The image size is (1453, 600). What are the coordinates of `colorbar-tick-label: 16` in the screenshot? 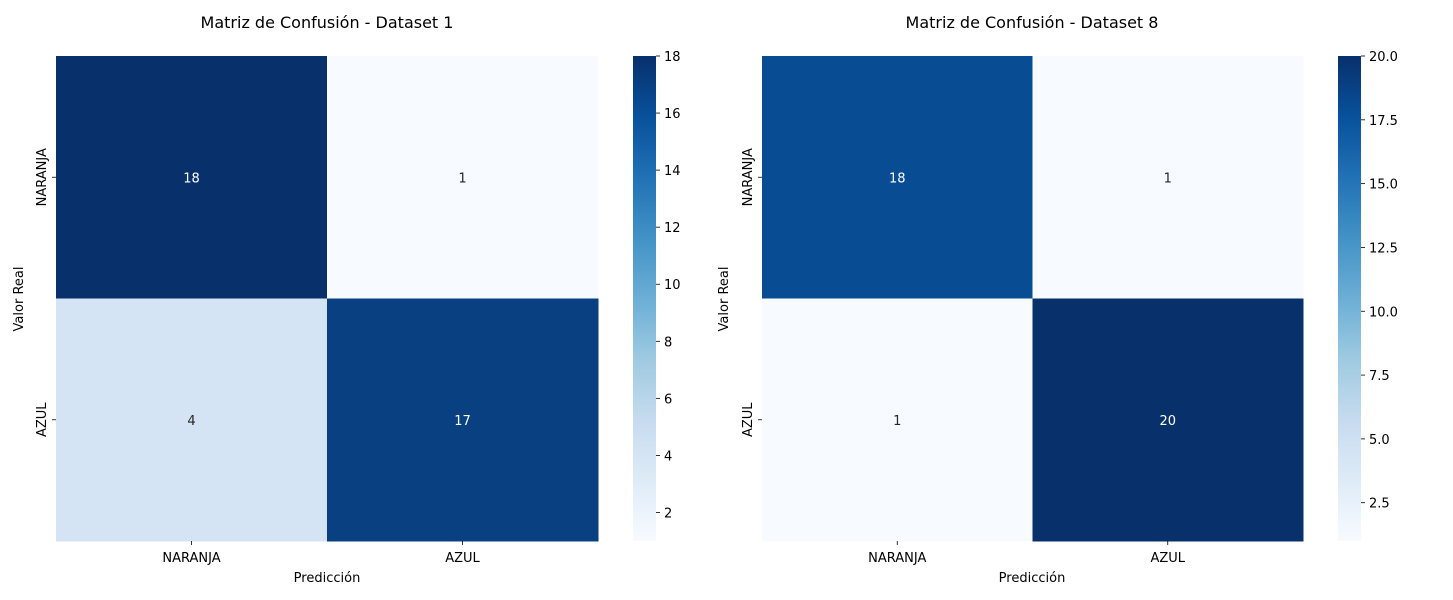 It's located at (672, 114).